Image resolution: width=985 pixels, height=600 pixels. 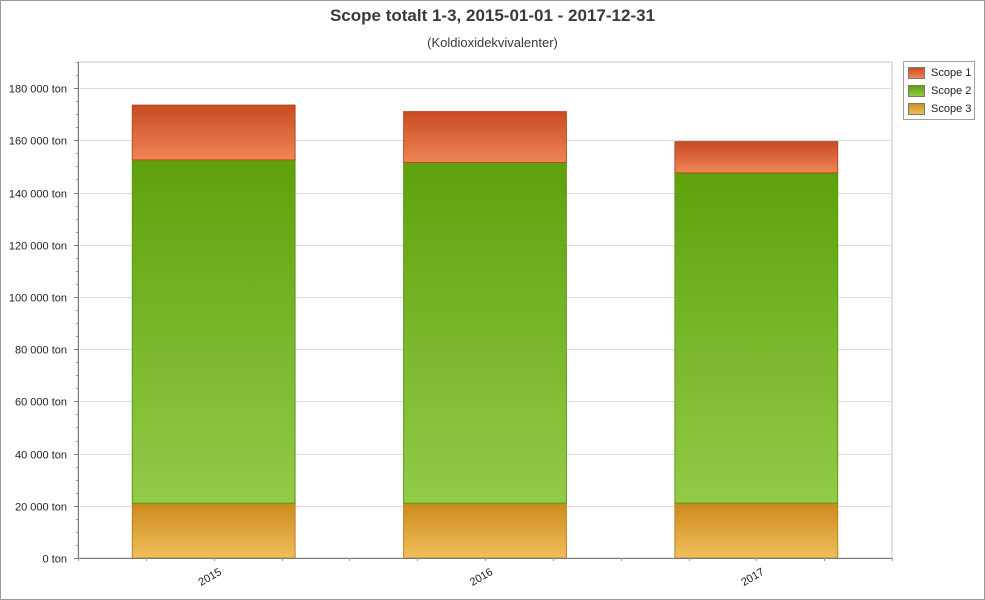 I want to click on bar-scope-1-2016, so click(x=485, y=137).